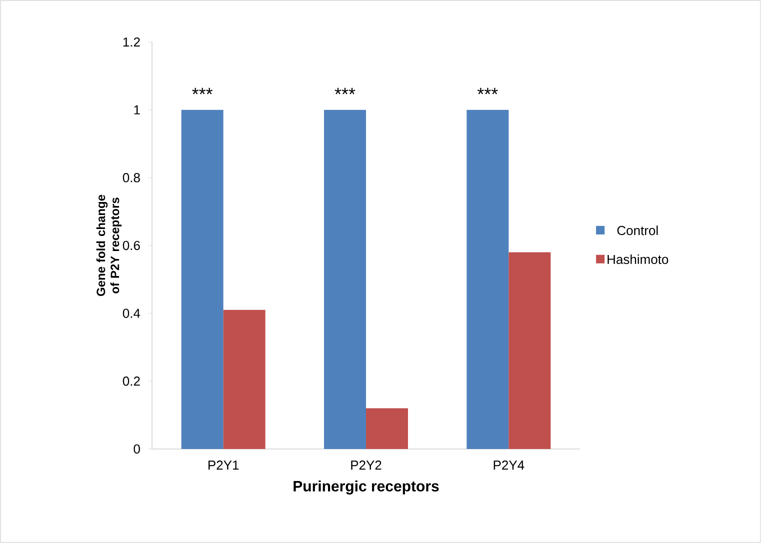 The height and width of the screenshot is (543, 761). What do you see at coordinates (109, 245) in the screenshot?
I see `y-axis-title: Gene fold change of P2Y receptors` at bounding box center [109, 245].